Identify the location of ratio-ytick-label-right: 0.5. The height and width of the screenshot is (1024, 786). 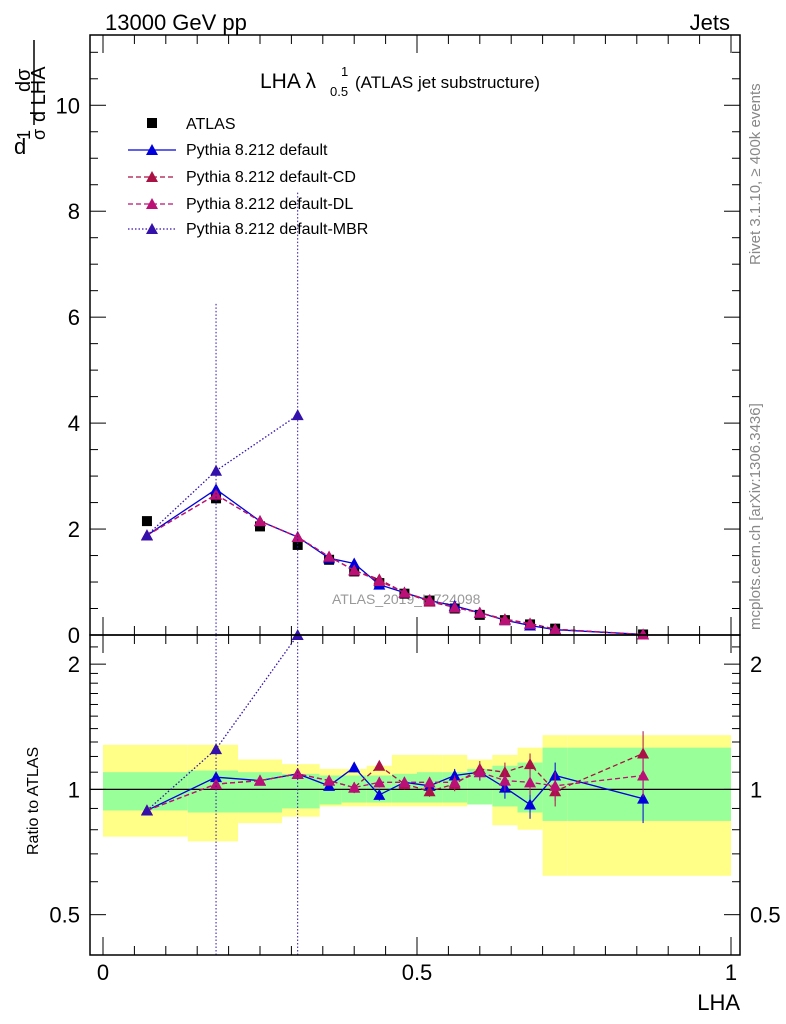
(765, 915).